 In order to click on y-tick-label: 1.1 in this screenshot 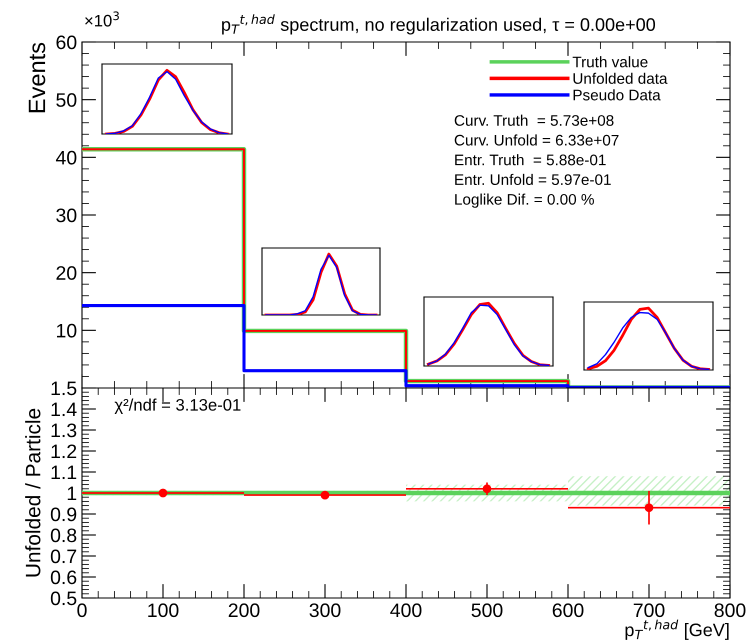, I will do `click(64, 473)`.